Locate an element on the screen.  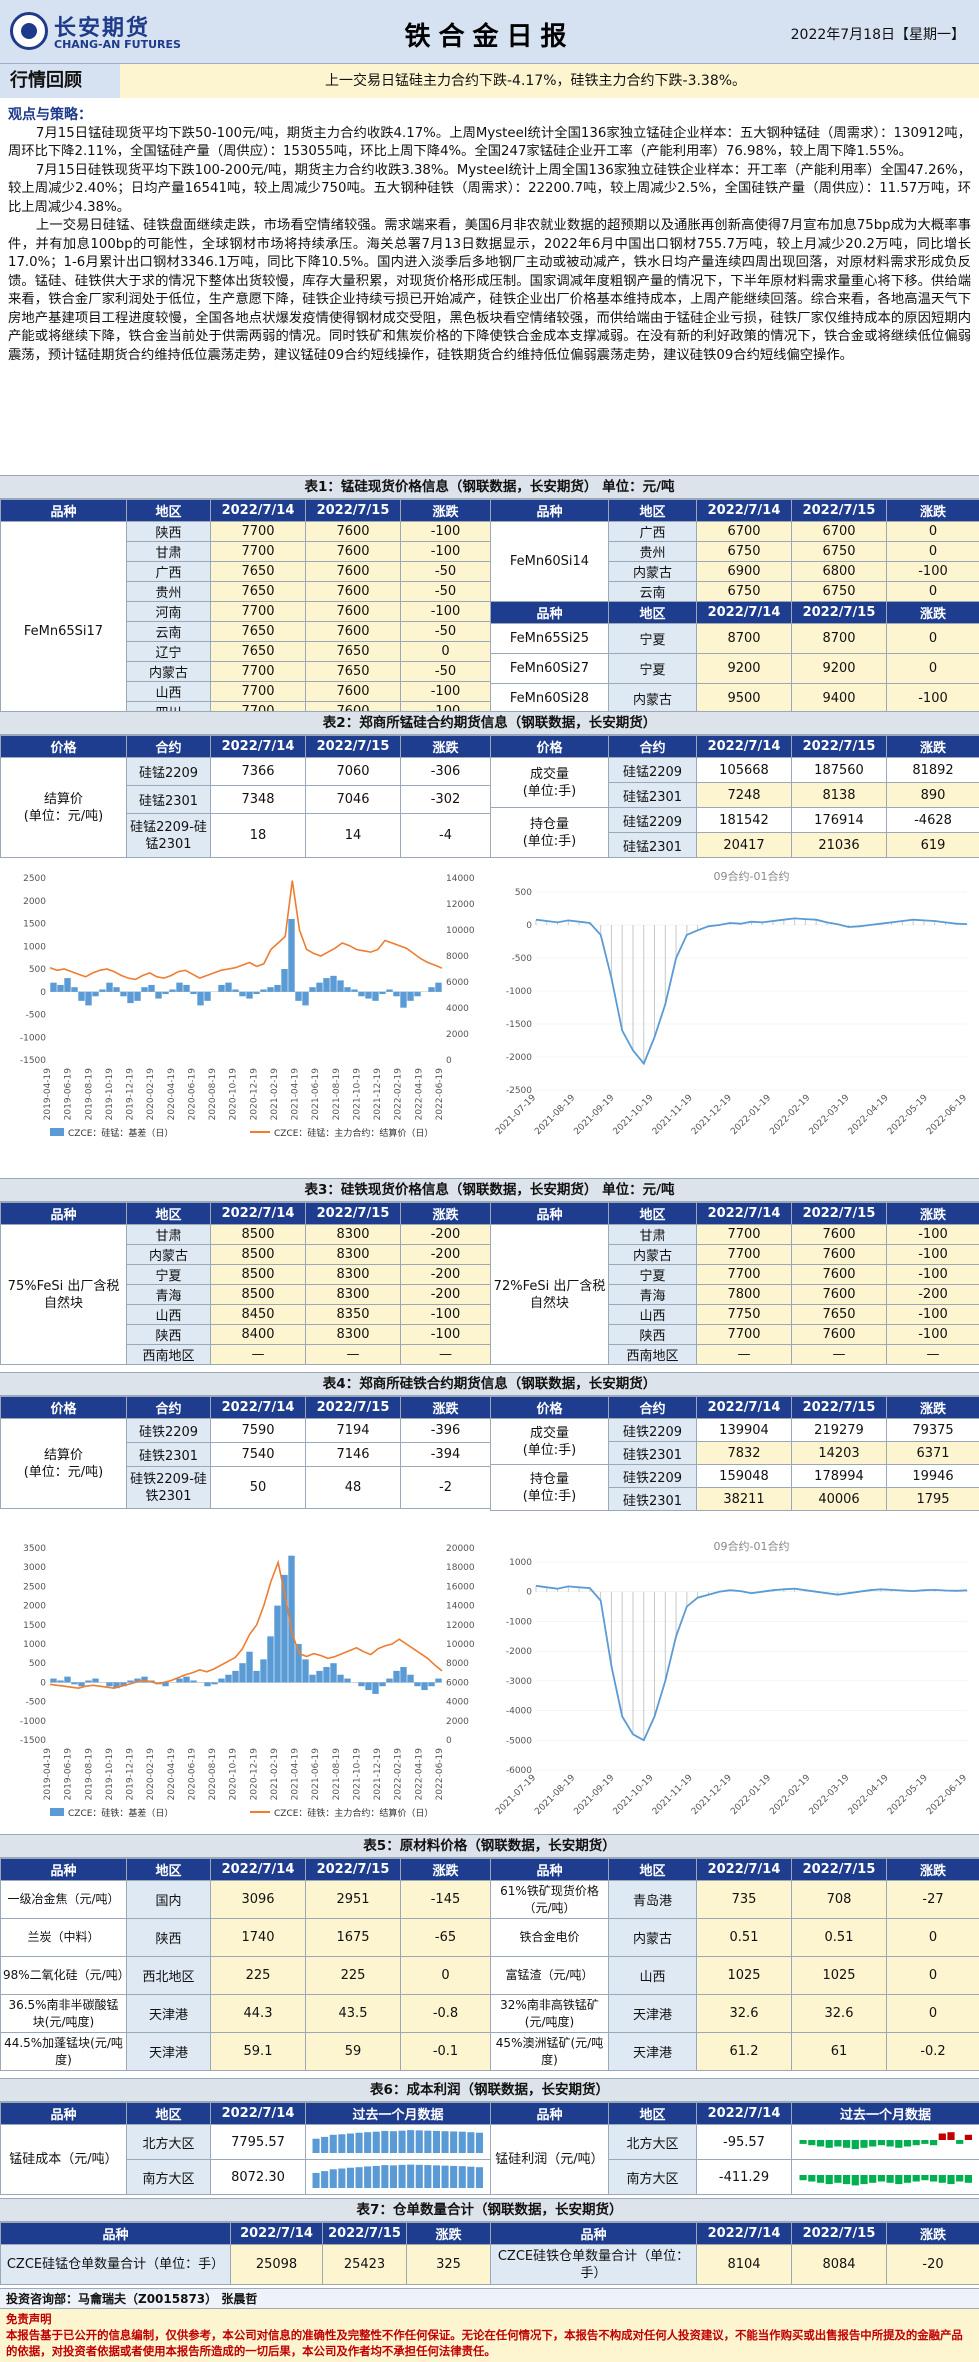
value-cell: 8450 is located at coordinates (258, 1314).